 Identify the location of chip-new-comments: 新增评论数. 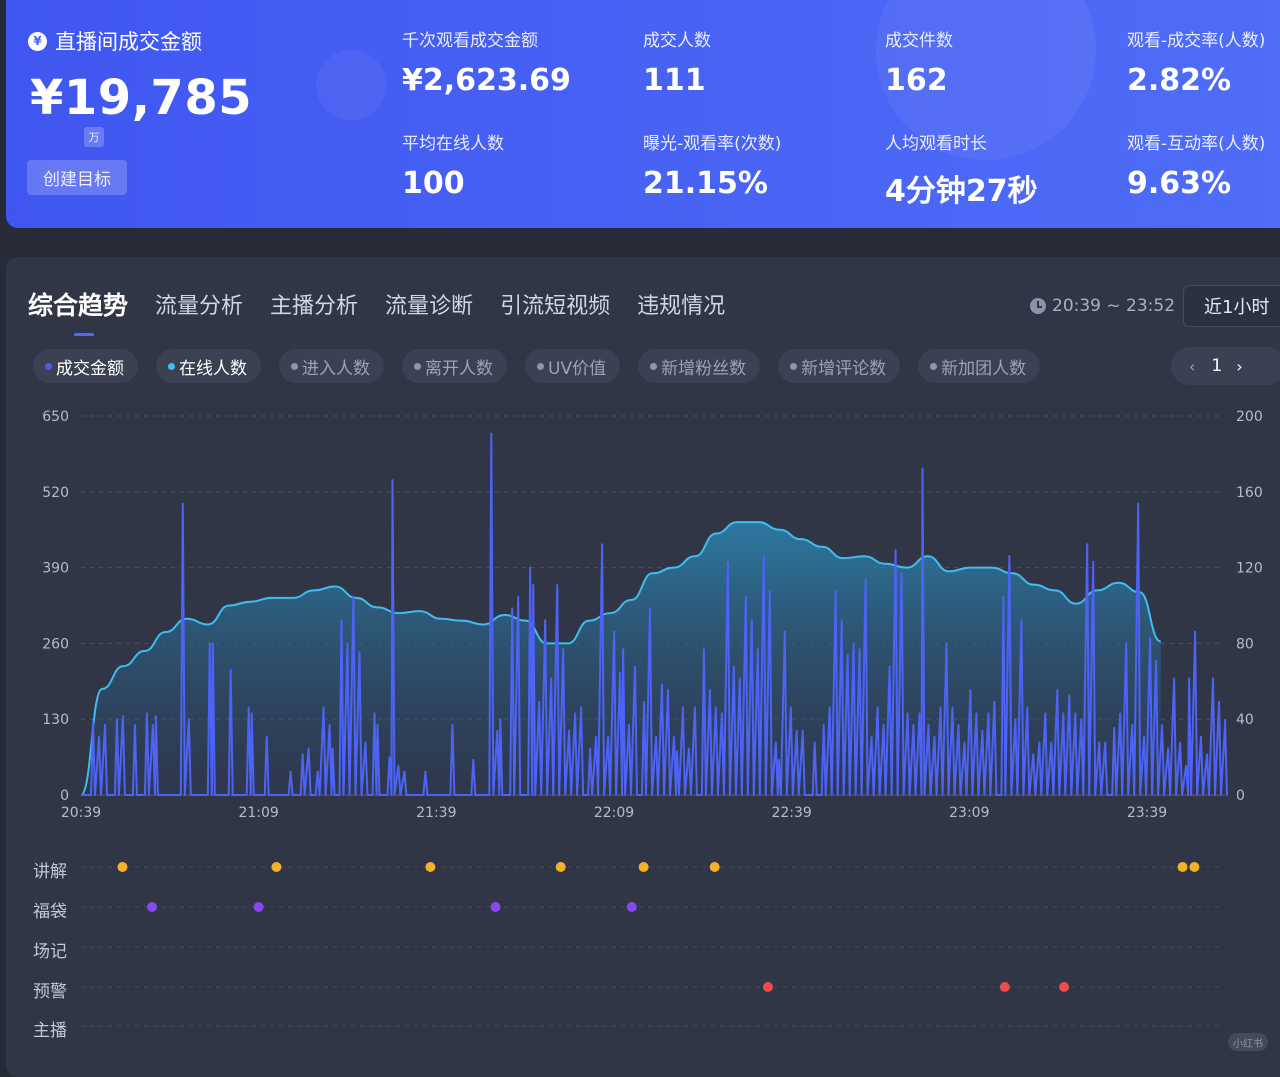
(839, 366).